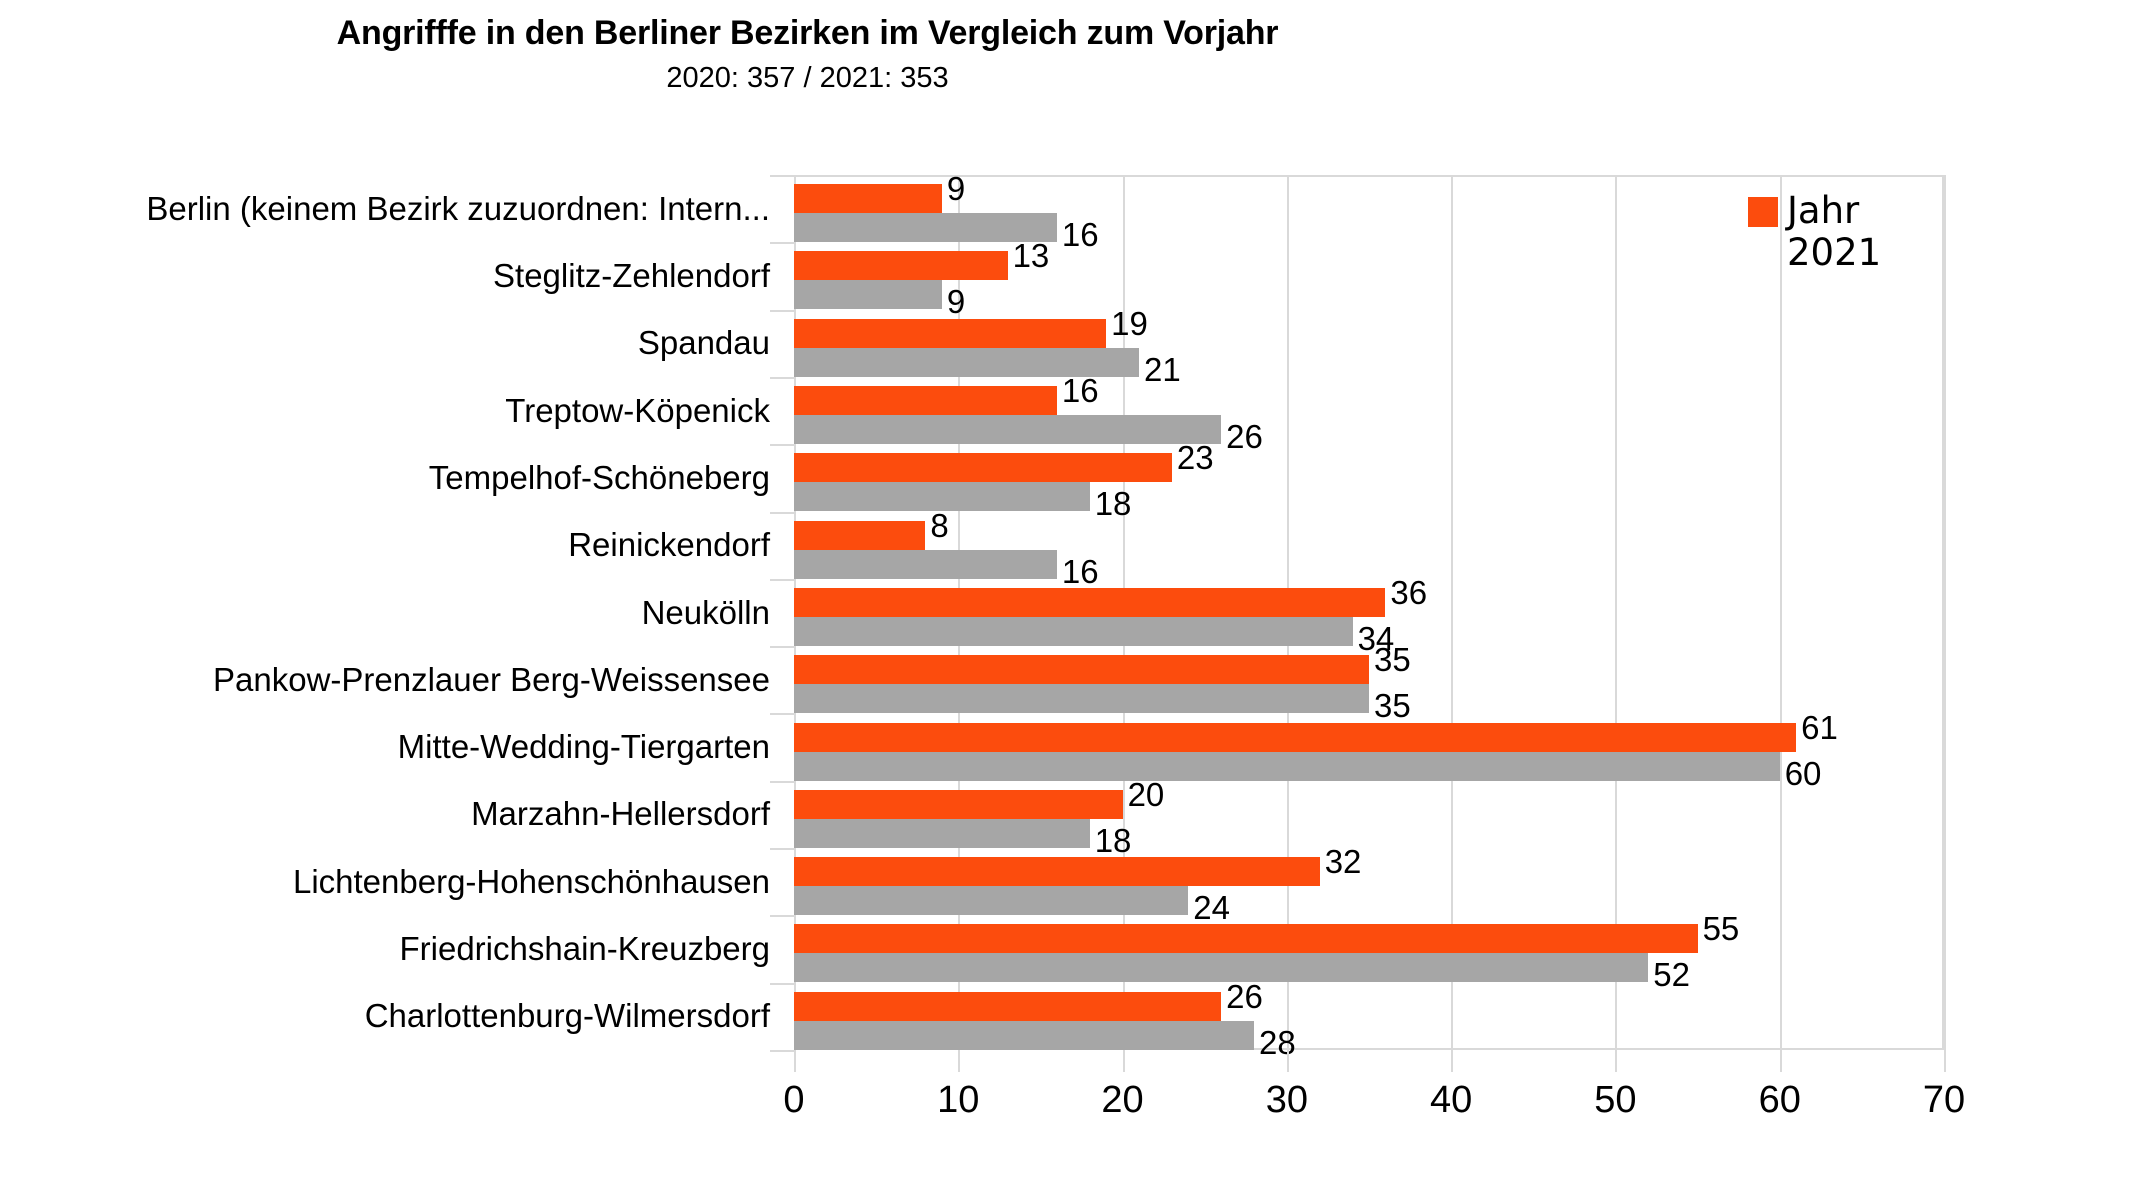 This screenshot has width=2150, height=1191. Describe the element at coordinates (1242, 972) in the screenshot. I see `bar-2020: 52` at that location.